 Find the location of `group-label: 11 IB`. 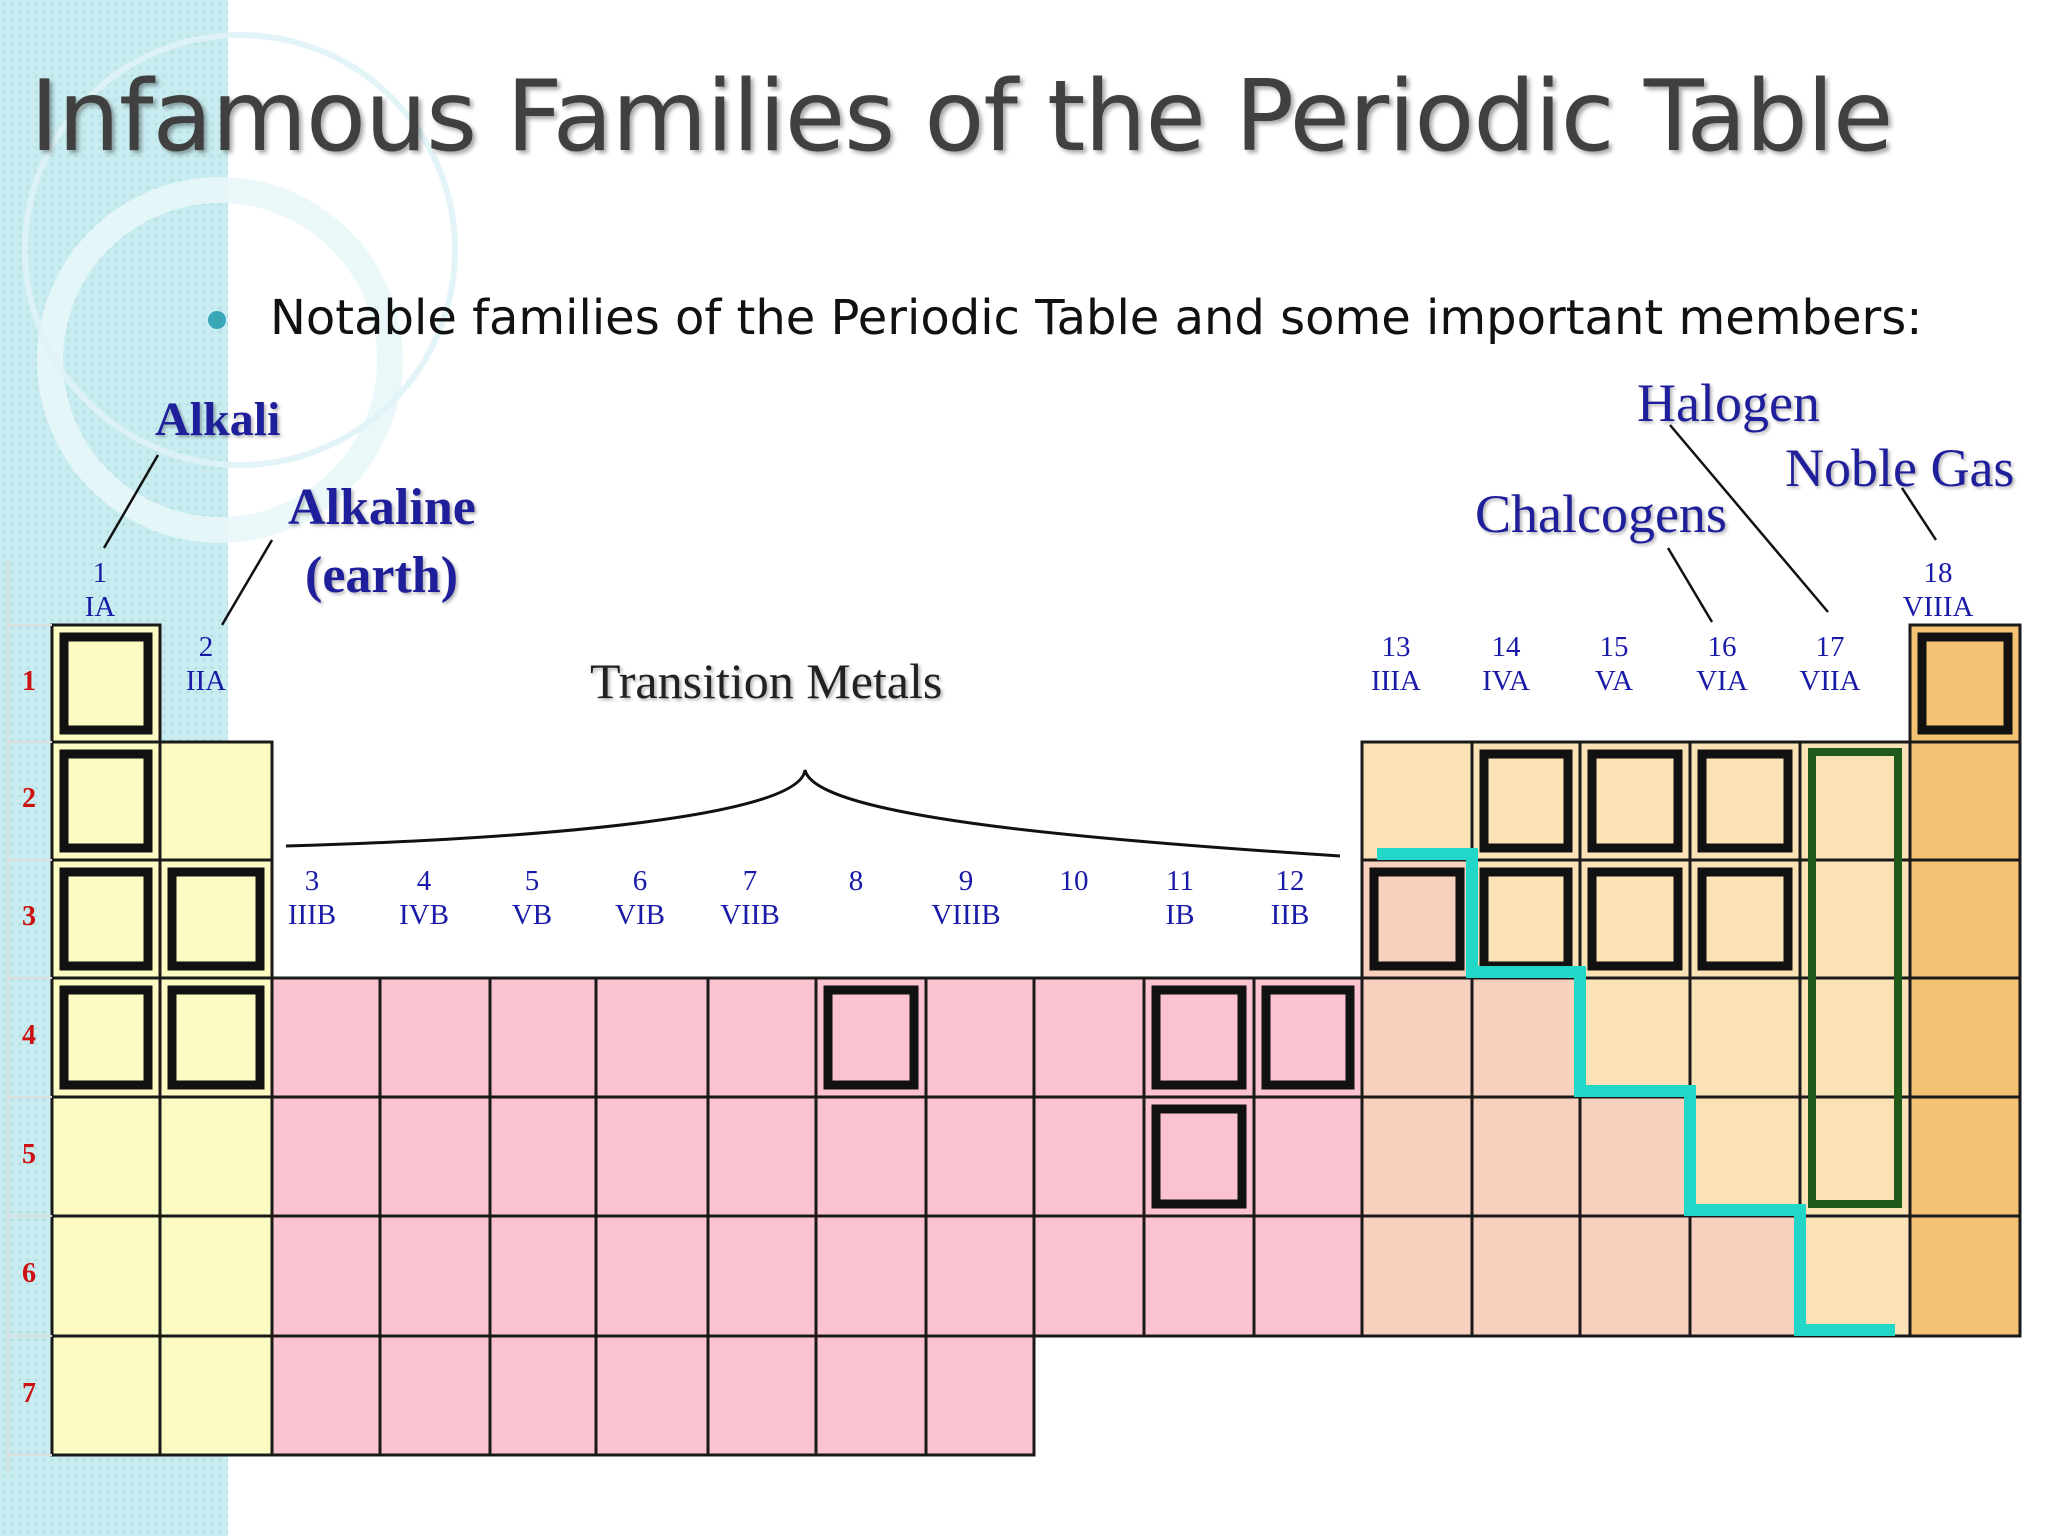

group-label: 11 IB is located at coordinates (1180, 898).